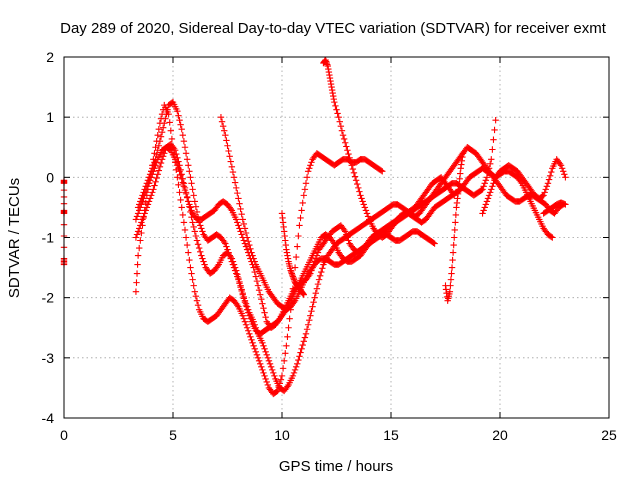  What do you see at coordinates (173, 435) in the screenshot?
I see `x-tick-label: 5` at bounding box center [173, 435].